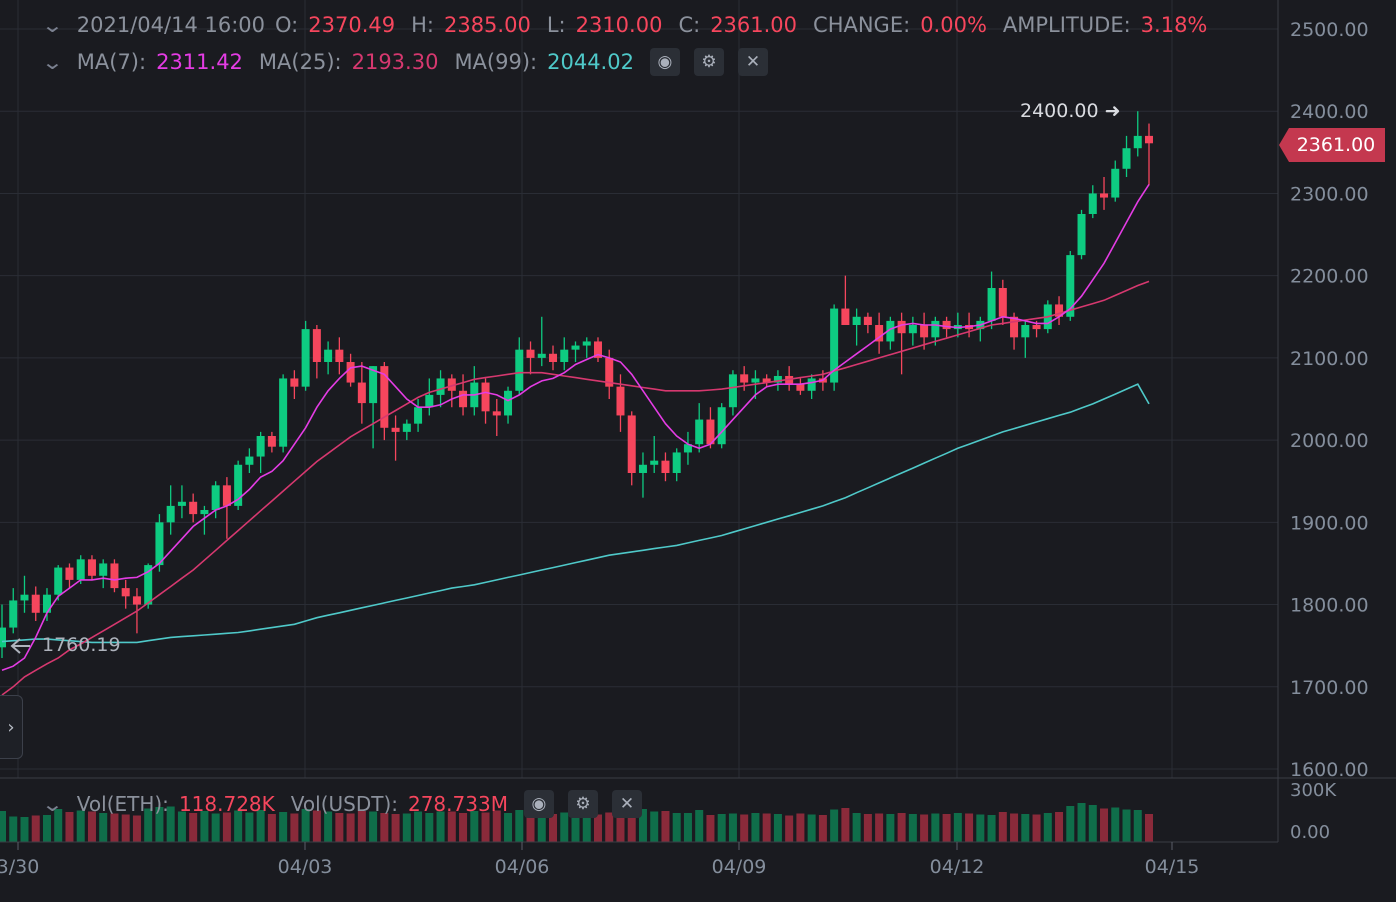 This screenshot has width=1396, height=902. What do you see at coordinates (619, 25) in the screenshot?
I see `low-value: 2310.00` at bounding box center [619, 25].